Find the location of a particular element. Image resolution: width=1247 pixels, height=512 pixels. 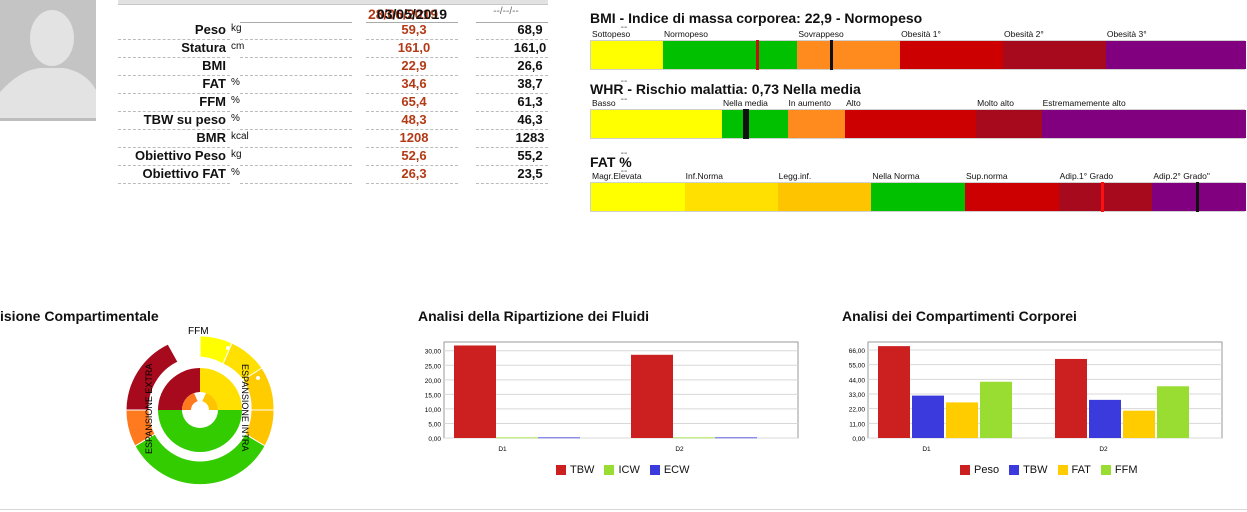

bar-peso is located at coordinates (1071, 398).